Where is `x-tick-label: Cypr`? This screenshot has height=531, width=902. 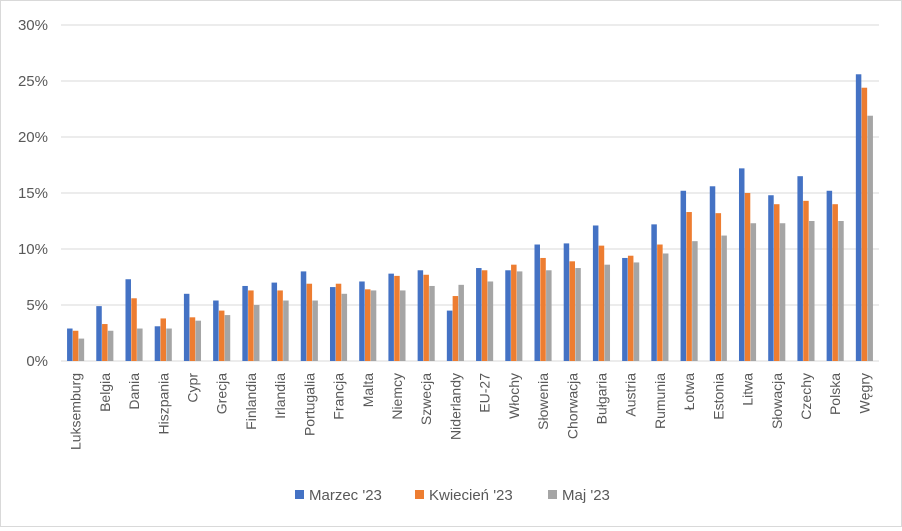 x-tick-label: Cypr is located at coordinates (192, 388).